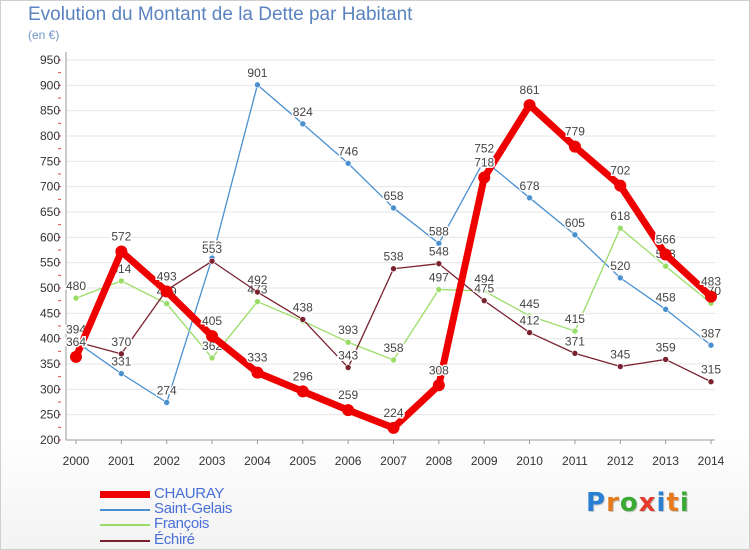 The image size is (750, 550). What do you see at coordinates (620, 355) in the screenshot?
I see `data-label: 345` at bounding box center [620, 355].